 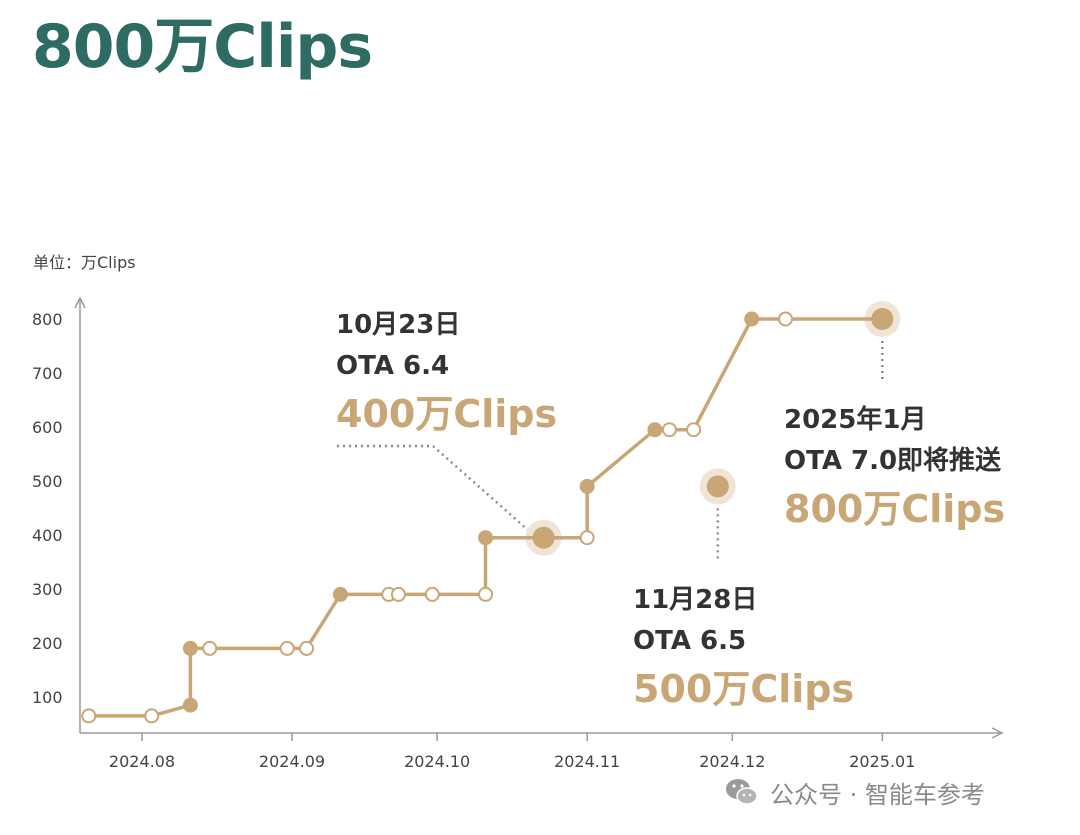 What do you see at coordinates (202, 47) in the screenshot?
I see `page-title: 800万Clips` at bounding box center [202, 47].